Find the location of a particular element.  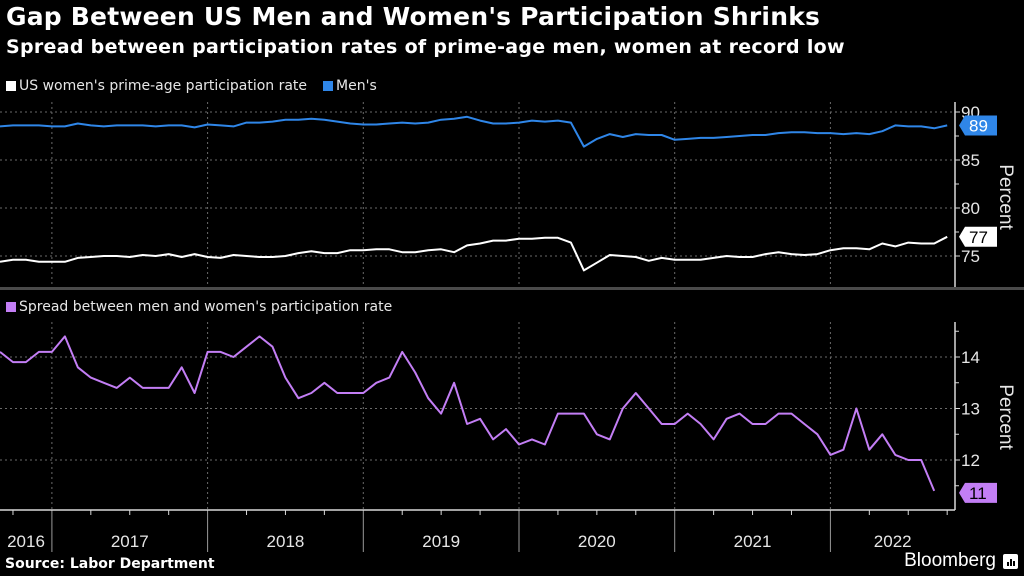

panel-divider is located at coordinates (512, 288).